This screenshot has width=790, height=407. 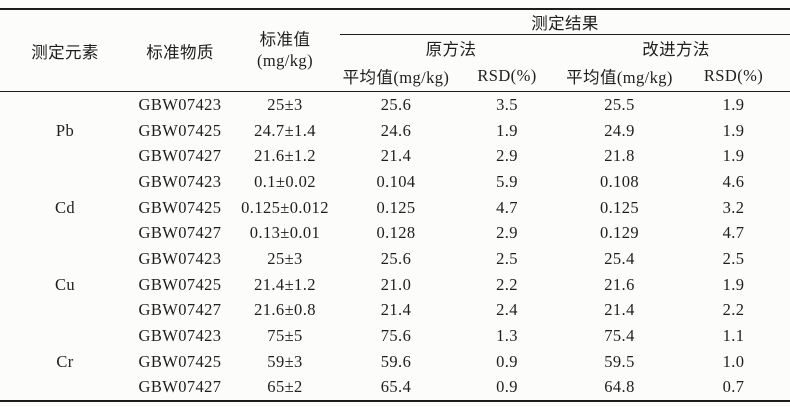 What do you see at coordinates (733, 310) in the screenshot?
I see `impr-rsd-cell: 2.2` at bounding box center [733, 310].